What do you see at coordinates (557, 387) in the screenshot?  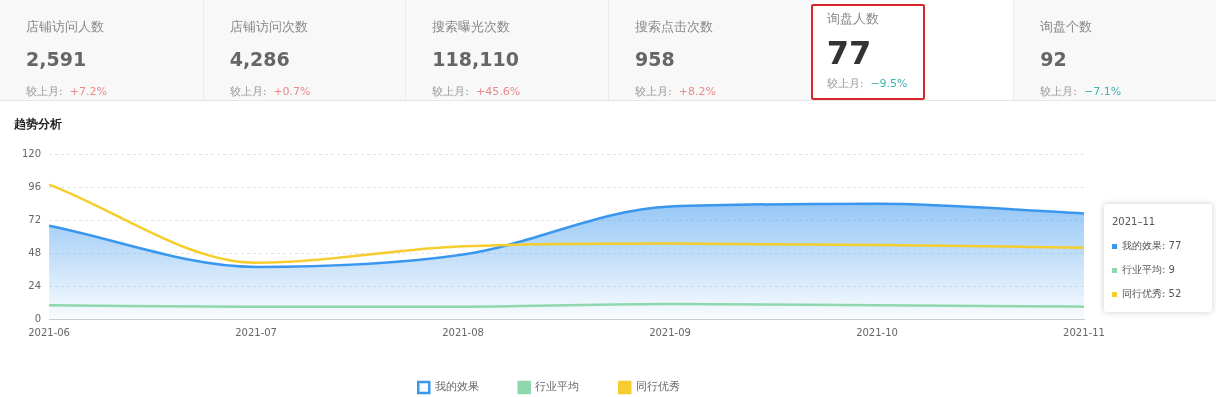 I see `legend-label: 行业平均` at bounding box center [557, 387].